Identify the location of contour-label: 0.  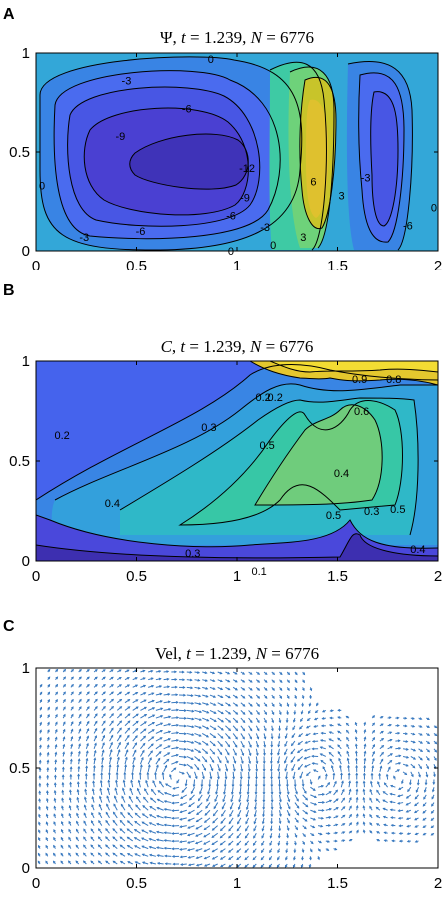
(231, 252).